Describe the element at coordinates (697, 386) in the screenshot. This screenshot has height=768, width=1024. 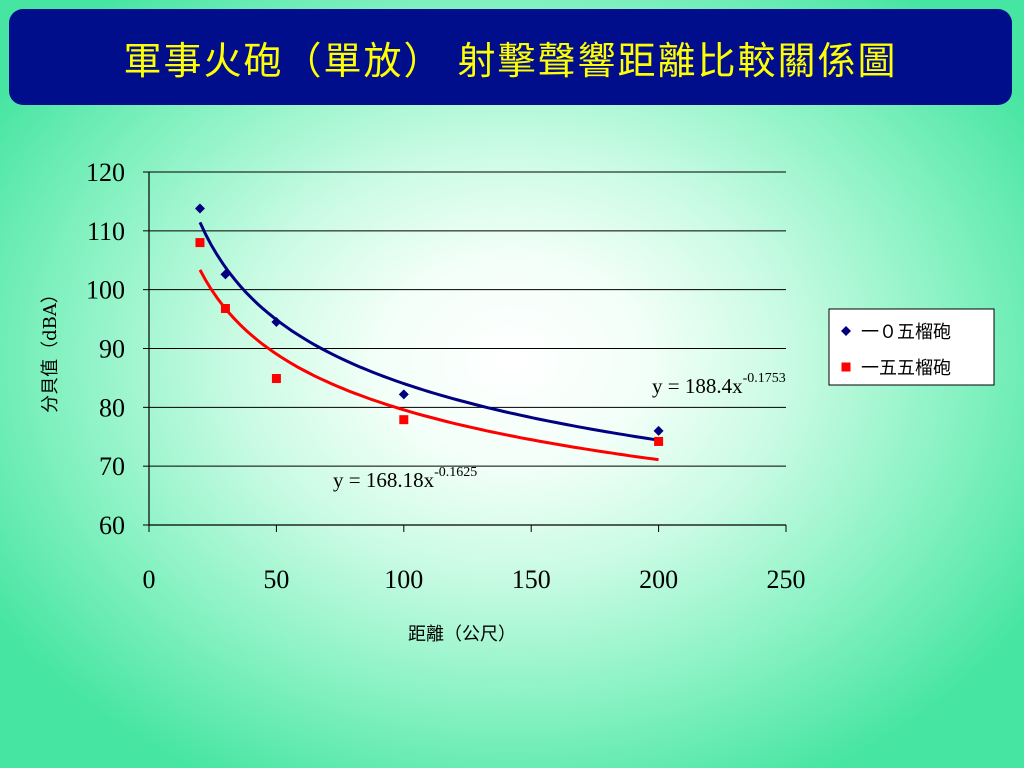
I see `trend-equation-series-1: y = 188.4x` at that location.